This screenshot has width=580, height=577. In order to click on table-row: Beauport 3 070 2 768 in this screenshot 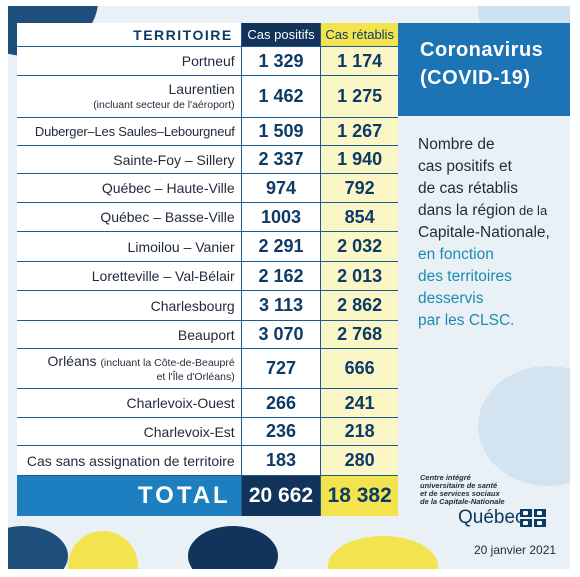, I will do `click(207, 334)`.